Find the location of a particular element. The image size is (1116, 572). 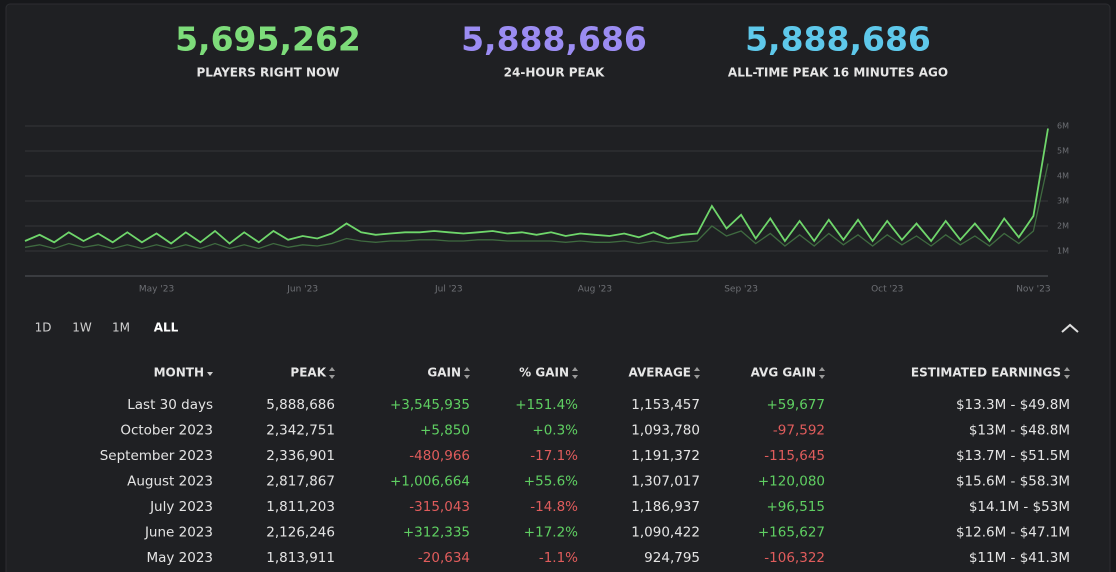

table-cell: June 2023 is located at coordinates (178, 533).